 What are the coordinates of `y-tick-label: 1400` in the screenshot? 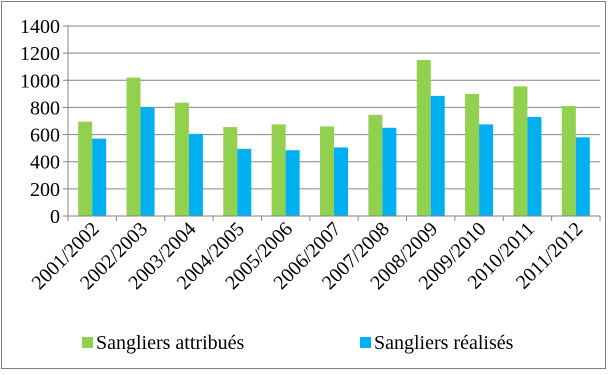 It's located at (40, 27).